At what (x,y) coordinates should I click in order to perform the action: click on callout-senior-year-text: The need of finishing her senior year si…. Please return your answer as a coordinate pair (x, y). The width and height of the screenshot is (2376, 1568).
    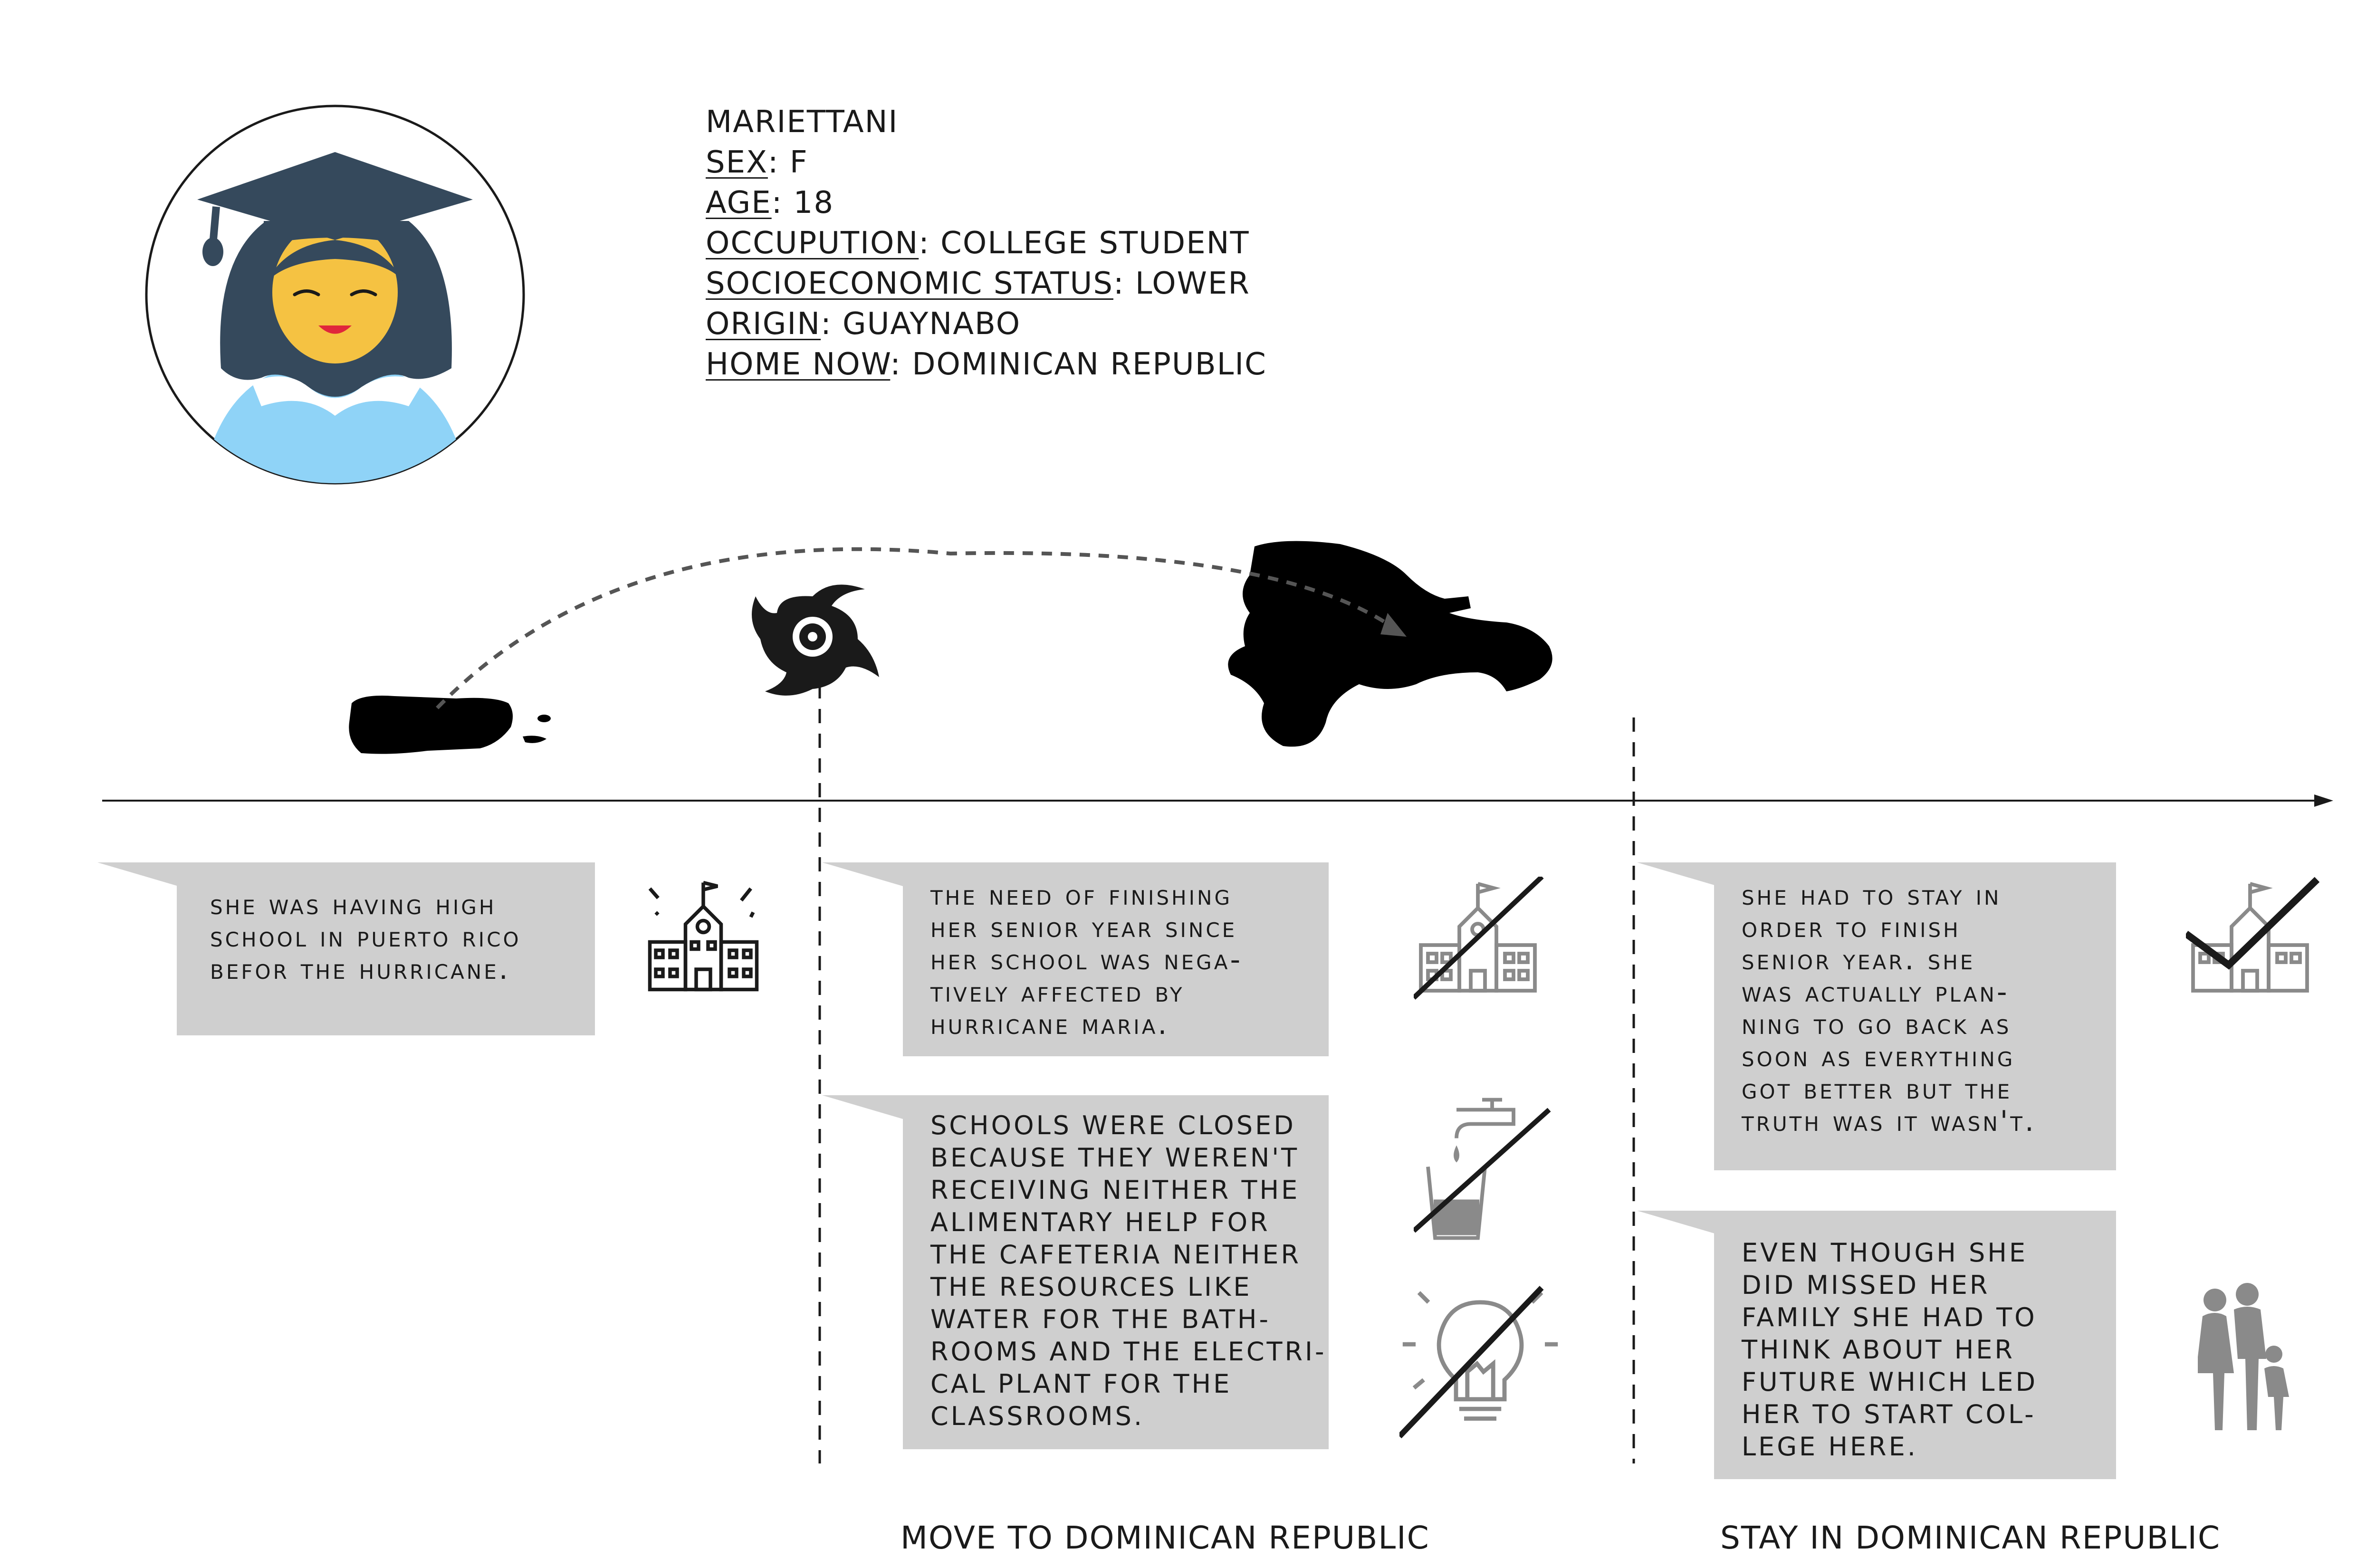
    Looking at the image, I should click on (1086, 960).